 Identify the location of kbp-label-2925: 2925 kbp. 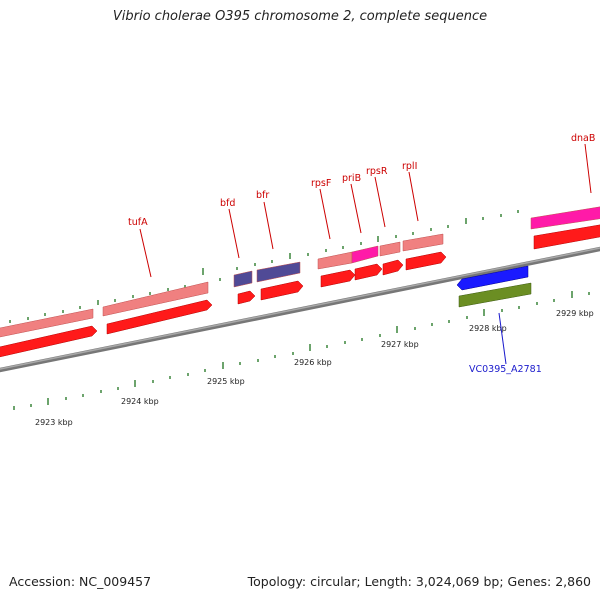
(226, 381).